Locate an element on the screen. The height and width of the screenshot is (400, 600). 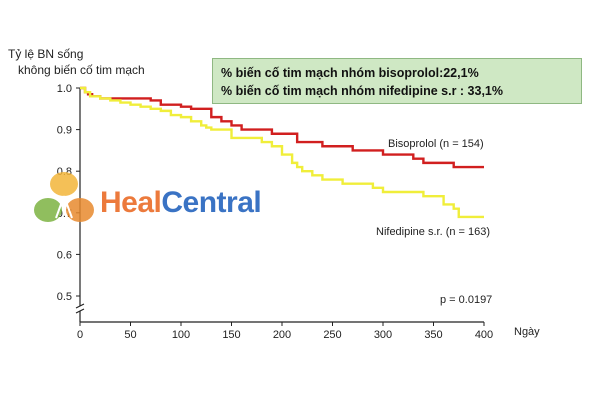
x-tick-label: 200 is located at coordinates (282, 335).